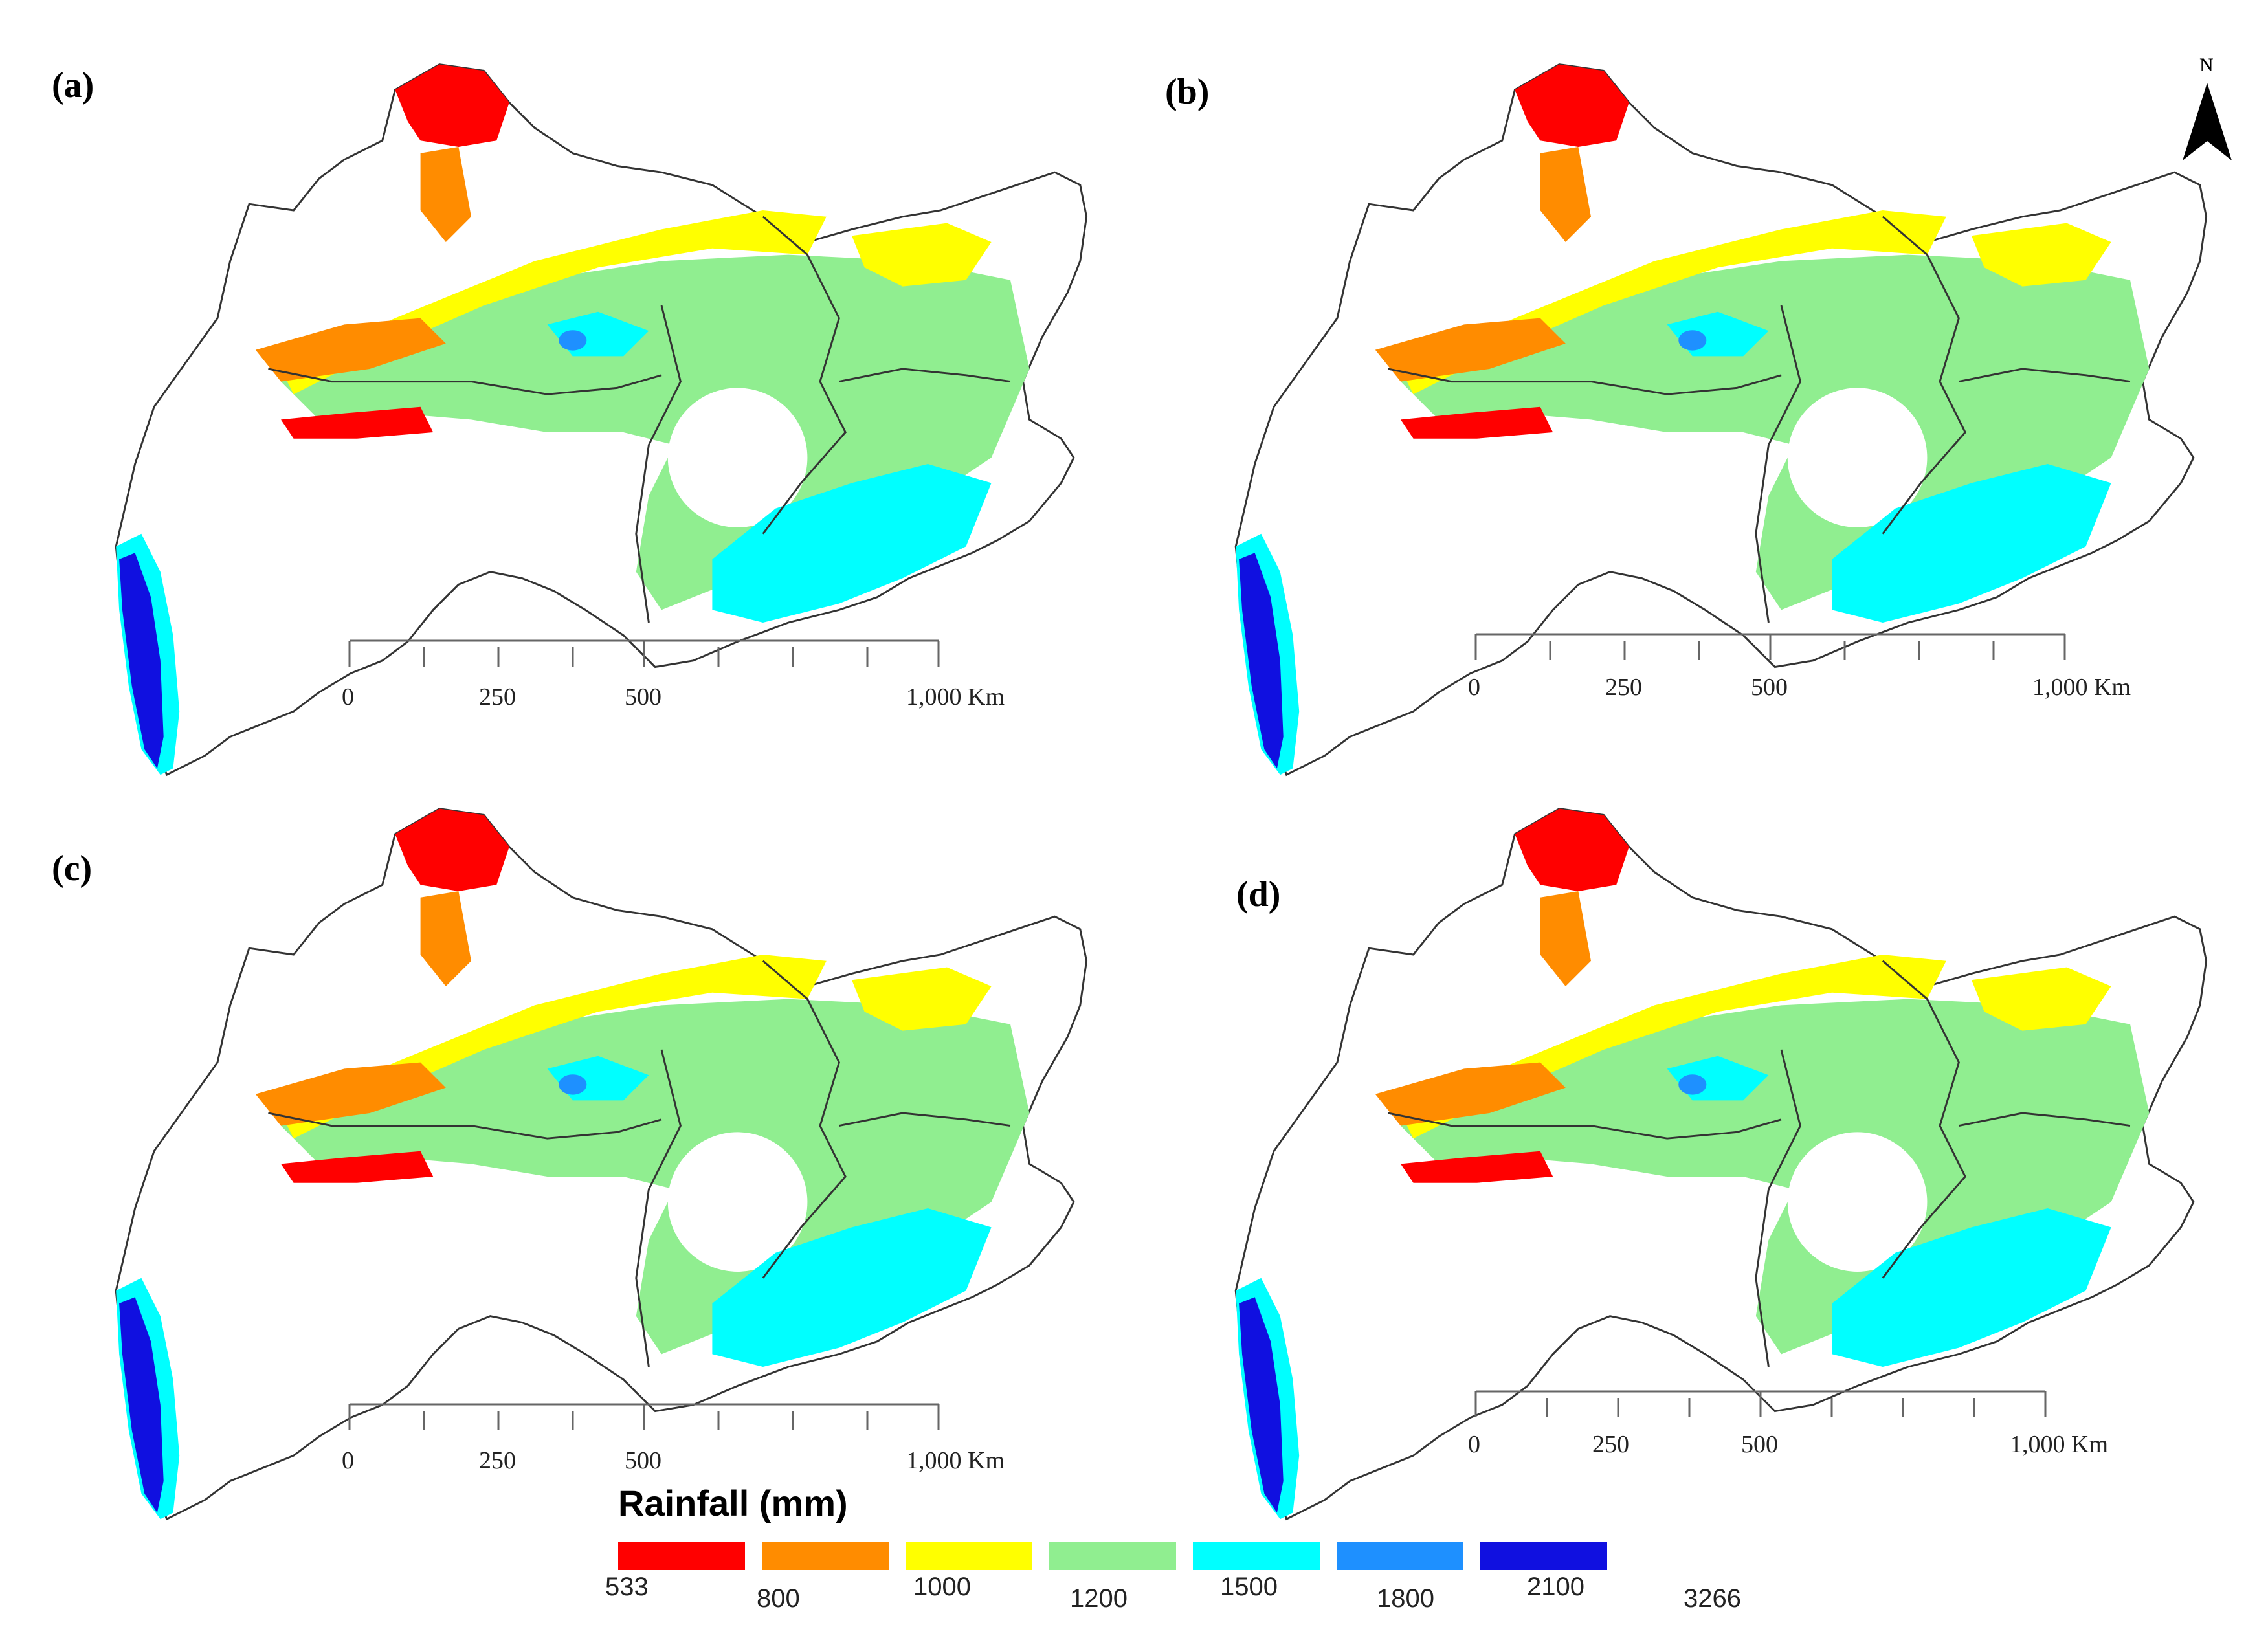 This screenshot has height=1638, width=2268. I want to click on scale-a-250: 250, so click(498, 697).